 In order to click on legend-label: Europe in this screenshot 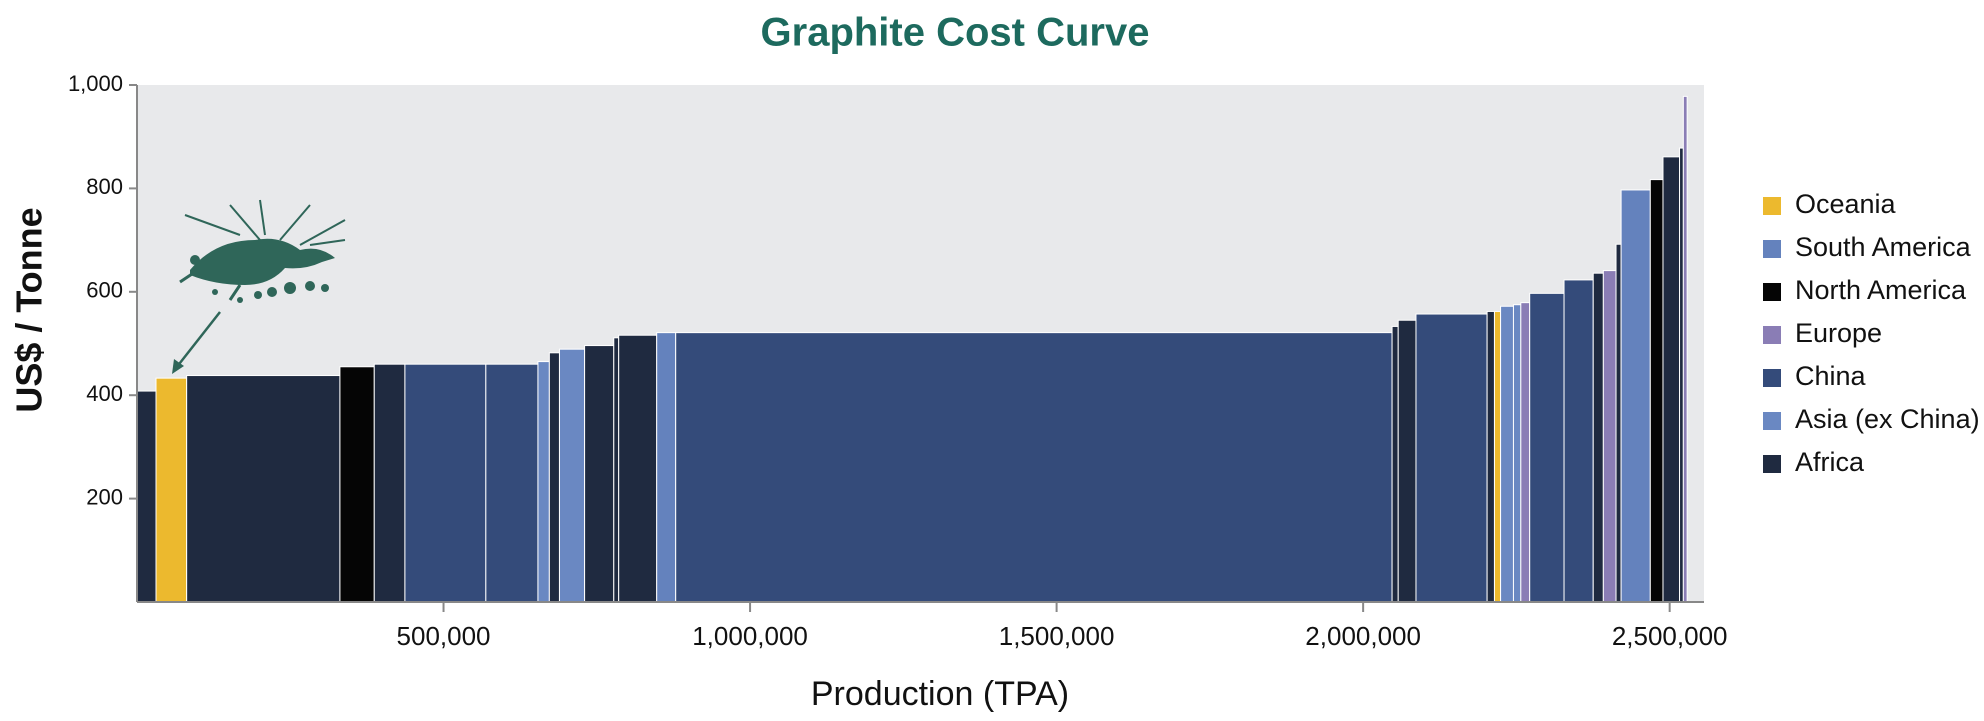, I will do `click(1838, 333)`.